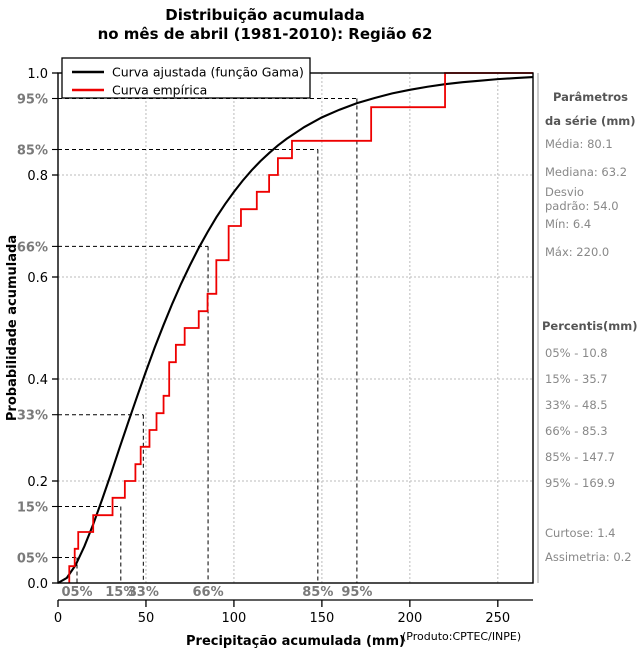 The height and width of the screenshot is (660, 640). What do you see at coordinates (576, 431) in the screenshot?
I see `sidebar-percentil-3: 66% - 85.3` at bounding box center [576, 431].